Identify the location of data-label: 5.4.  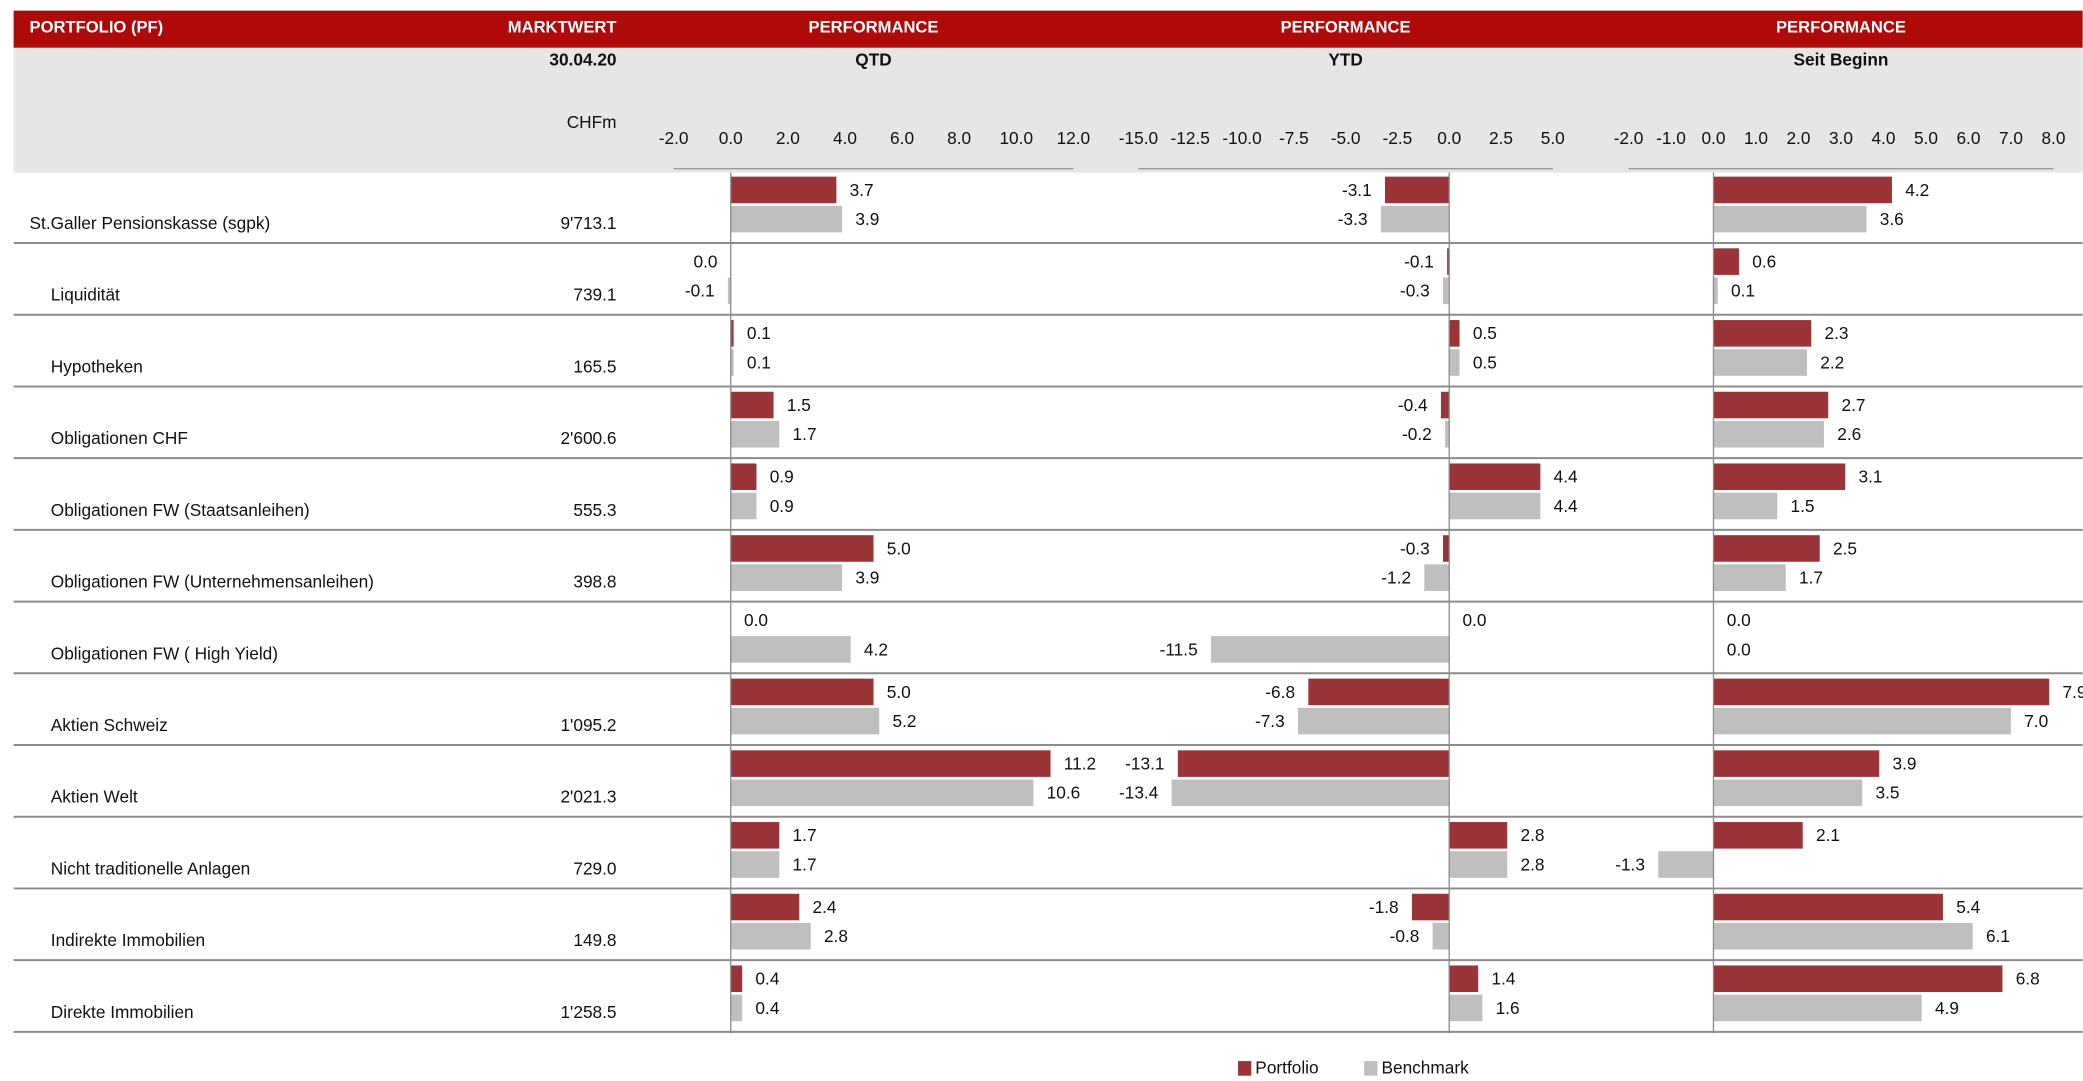
(1968, 907).